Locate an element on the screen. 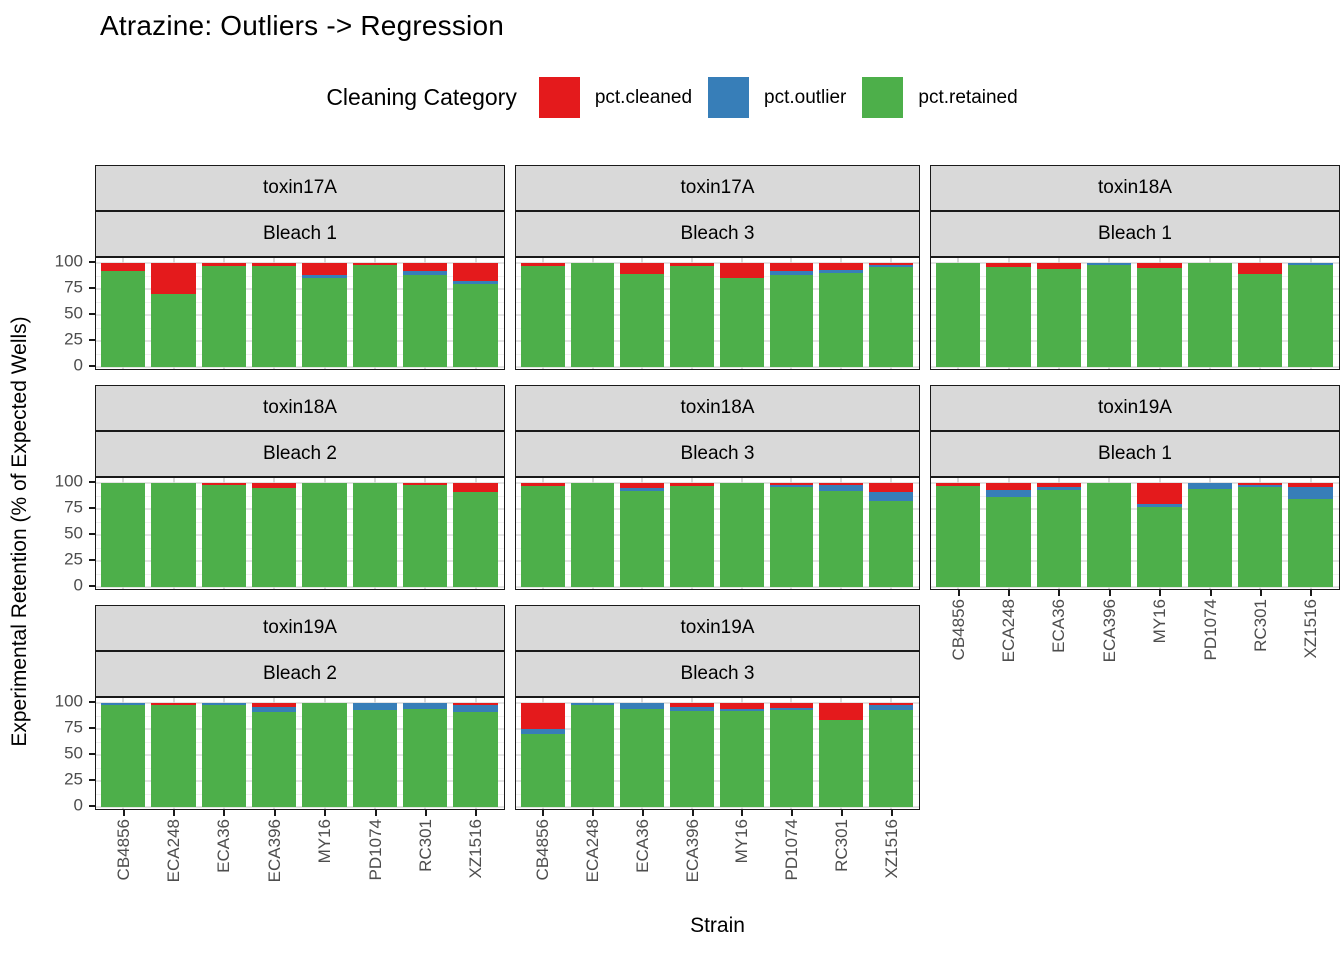 The width and height of the screenshot is (1344, 960). x-tick-label-text: ECA36 is located at coordinates (1059, 626).